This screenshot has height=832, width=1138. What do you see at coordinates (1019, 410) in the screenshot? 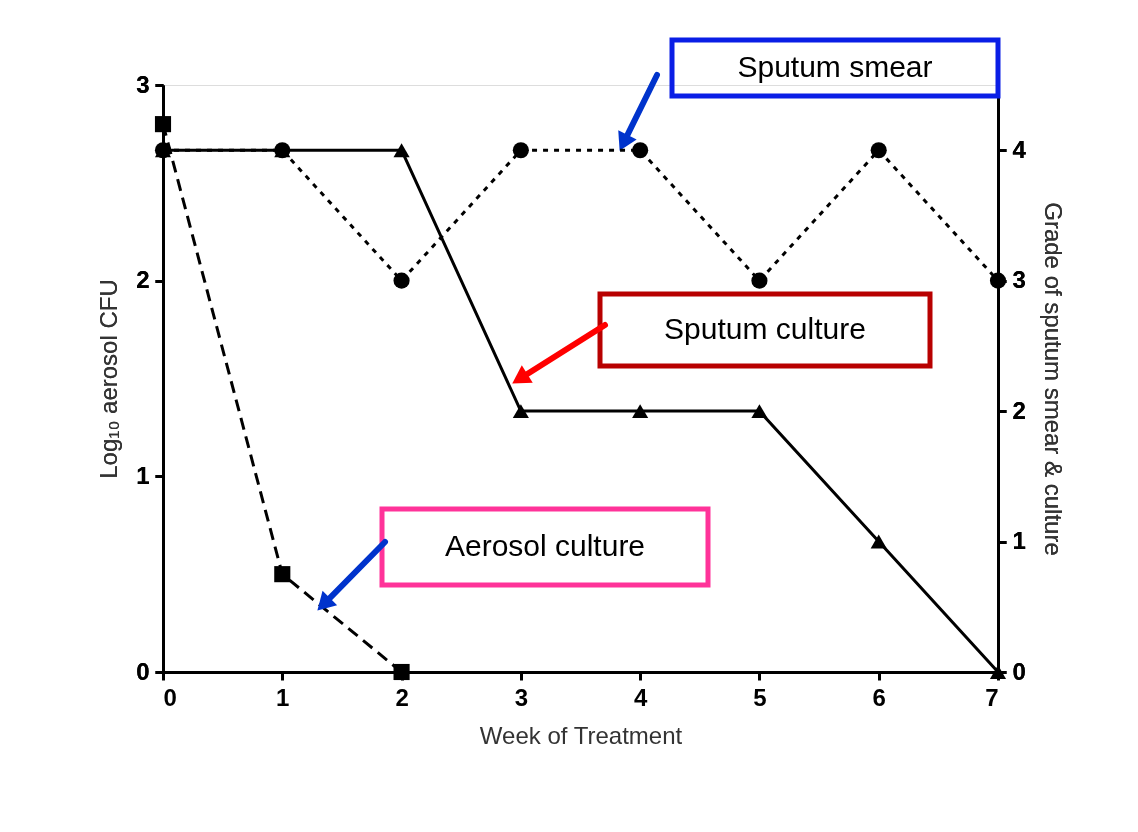
I see `y2-tick-label: 2` at bounding box center [1019, 410].